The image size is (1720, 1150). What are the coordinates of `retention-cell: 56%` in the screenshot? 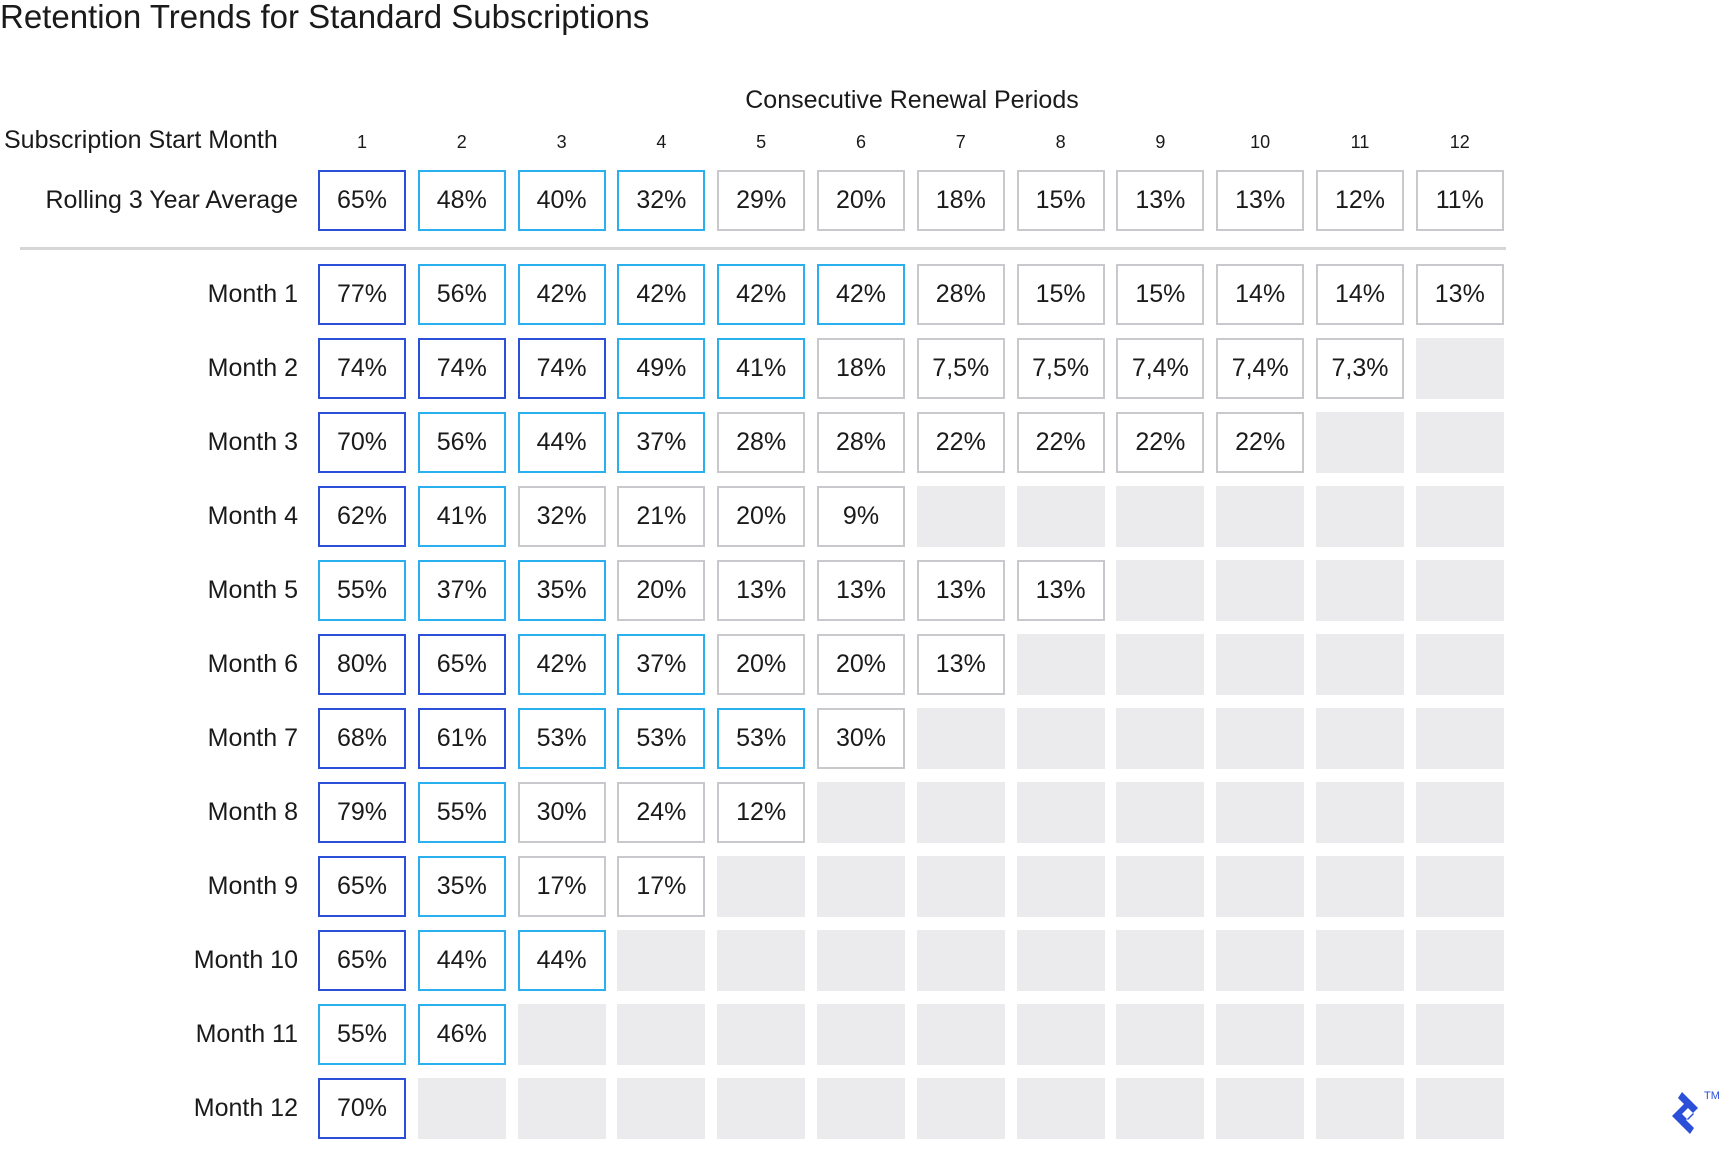 It's located at (461, 442).